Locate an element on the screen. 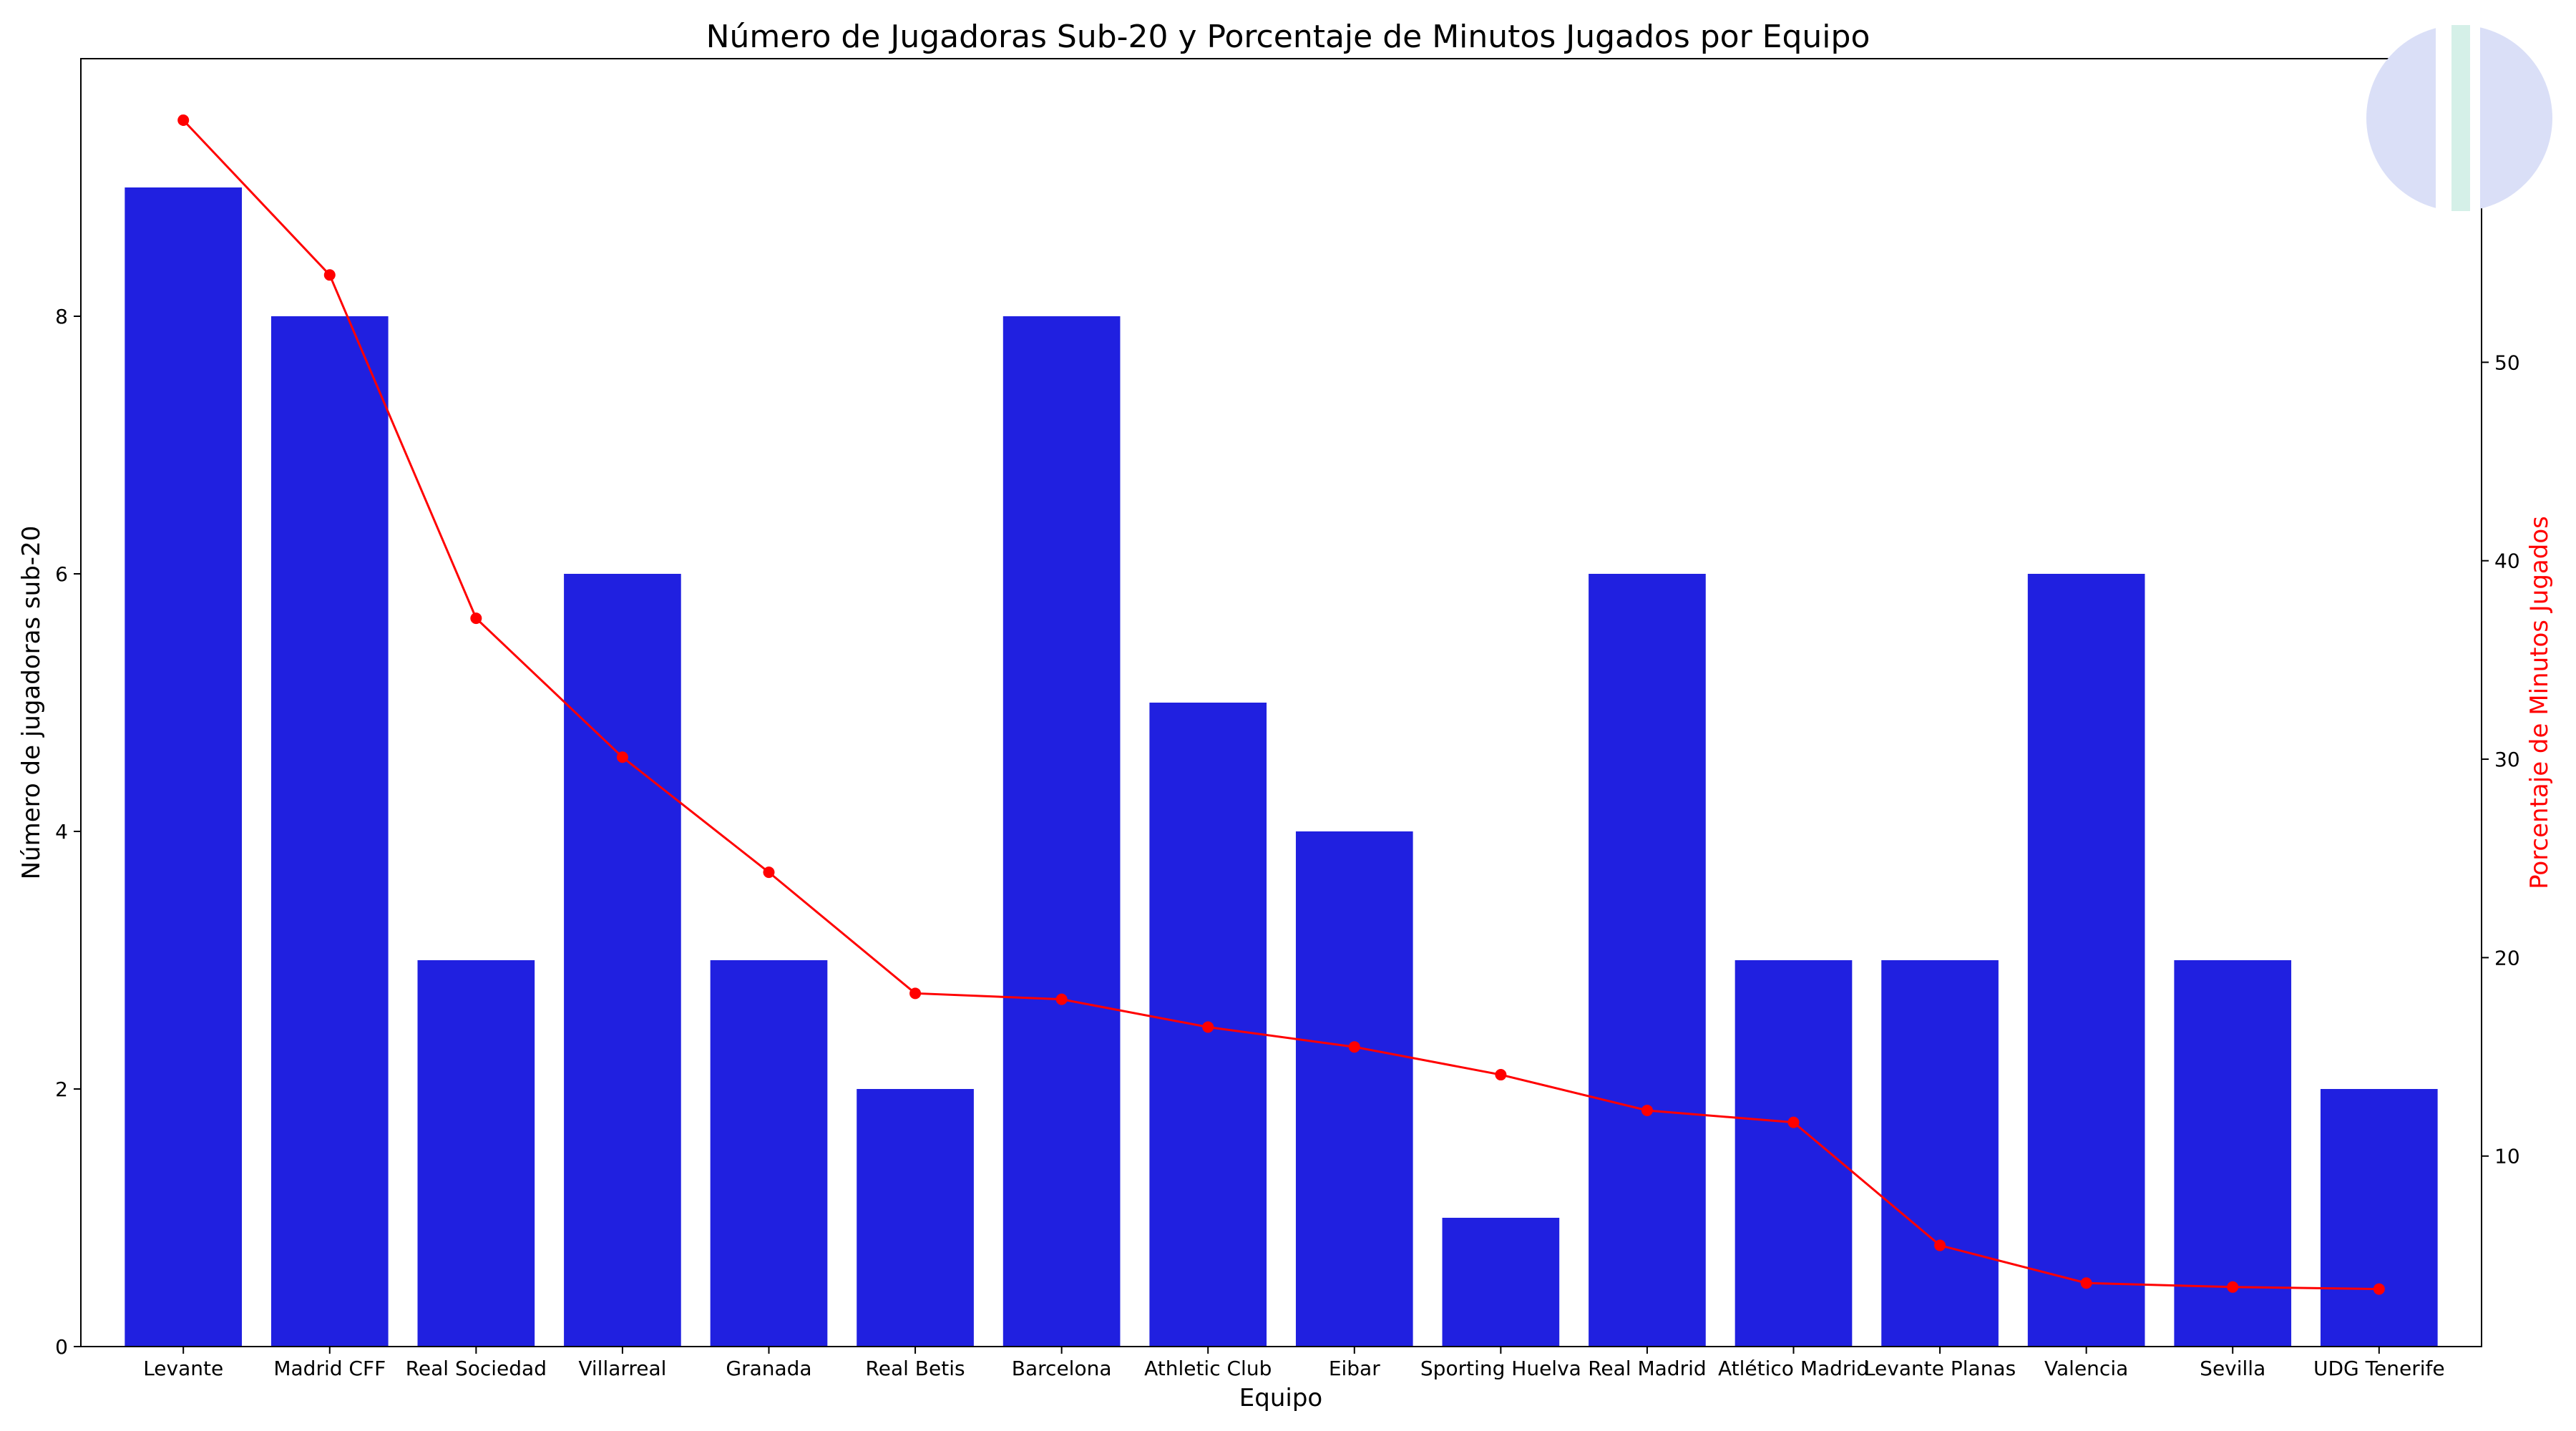 The width and height of the screenshot is (2576, 1431). left-tick-label: 8 is located at coordinates (61, 317).